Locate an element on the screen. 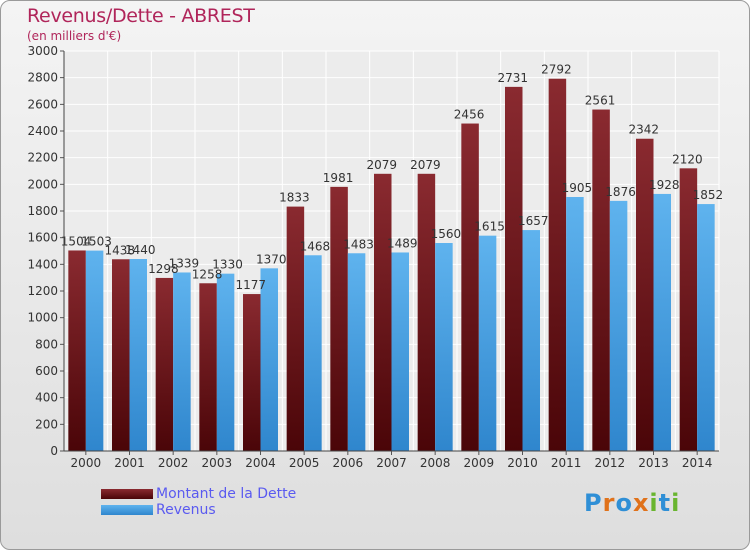 This screenshot has height=550, width=750. data-label: 1298 is located at coordinates (163, 269).